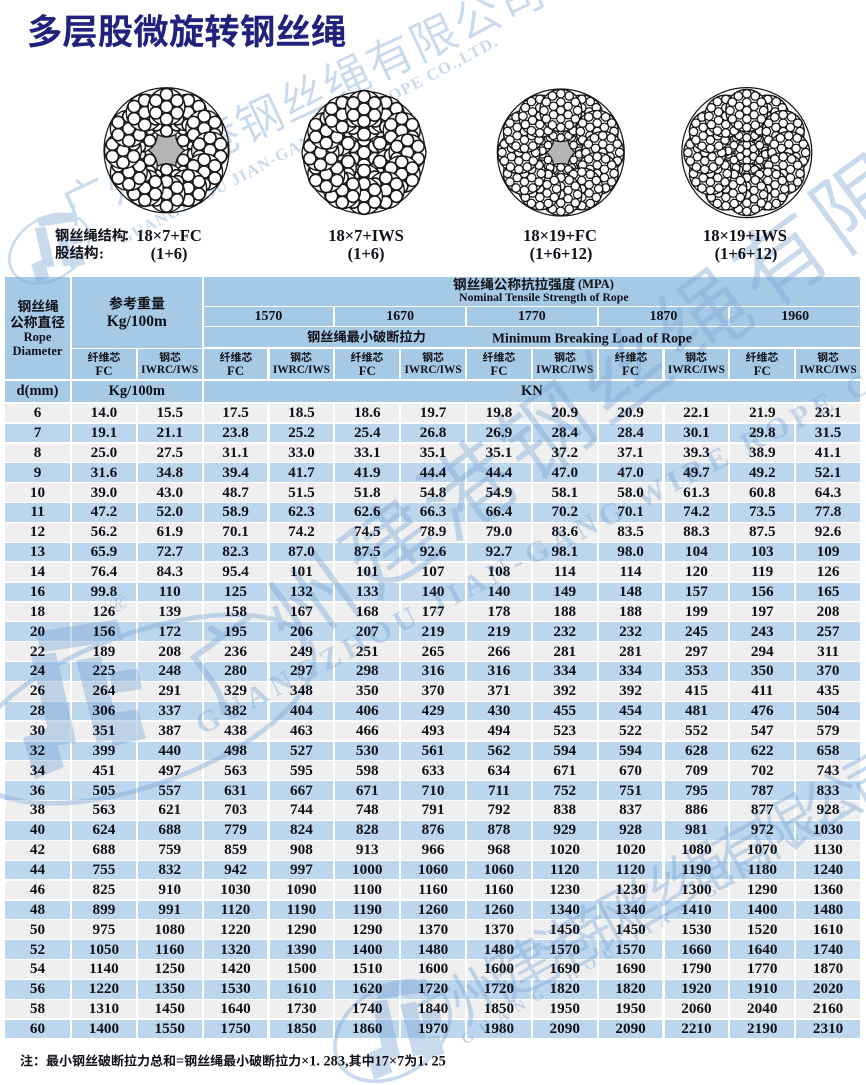 The image size is (866, 1085). What do you see at coordinates (592, 337) in the screenshot?
I see `svg-text: Minimum Breaking Load of Rope` at bounding box center [592, 337].